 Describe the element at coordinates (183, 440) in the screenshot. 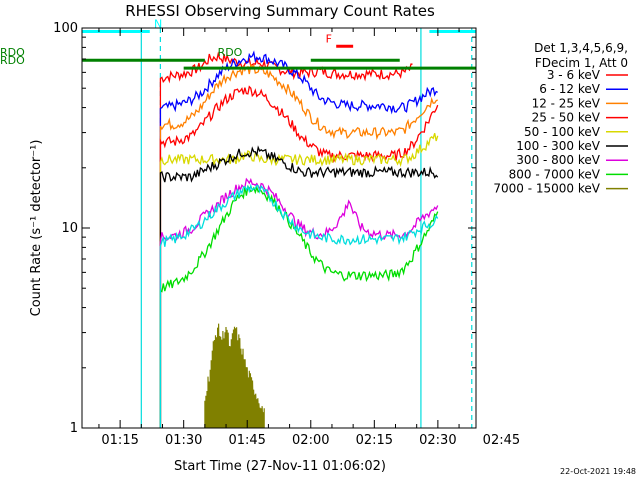

I see `x-tick-label-1: 01:30` at that location.